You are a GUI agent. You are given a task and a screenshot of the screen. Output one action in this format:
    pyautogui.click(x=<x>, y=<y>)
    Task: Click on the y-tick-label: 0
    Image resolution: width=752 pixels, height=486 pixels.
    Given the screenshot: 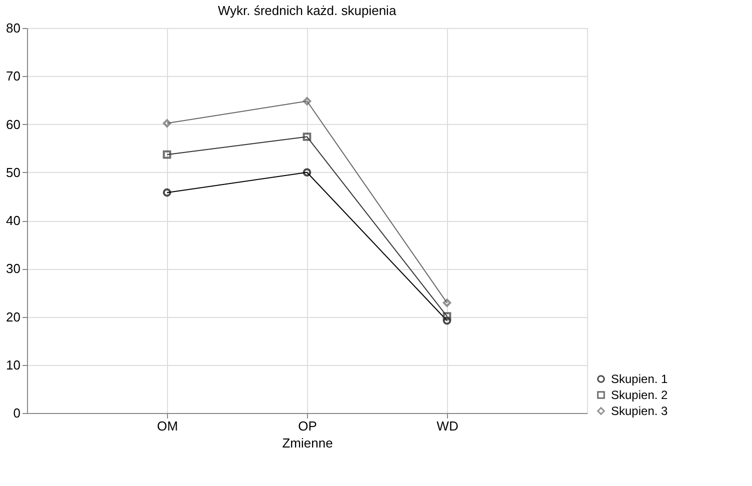 What is the action you would take?
    pyautogui.click(x=16, y=413)
    